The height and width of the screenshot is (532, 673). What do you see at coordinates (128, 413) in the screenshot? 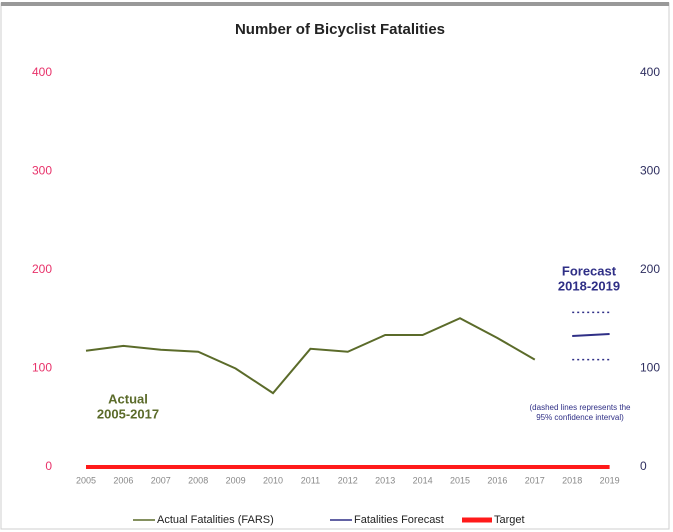
I see `annotation: 2005-2017` at bounding box center [128, 413].